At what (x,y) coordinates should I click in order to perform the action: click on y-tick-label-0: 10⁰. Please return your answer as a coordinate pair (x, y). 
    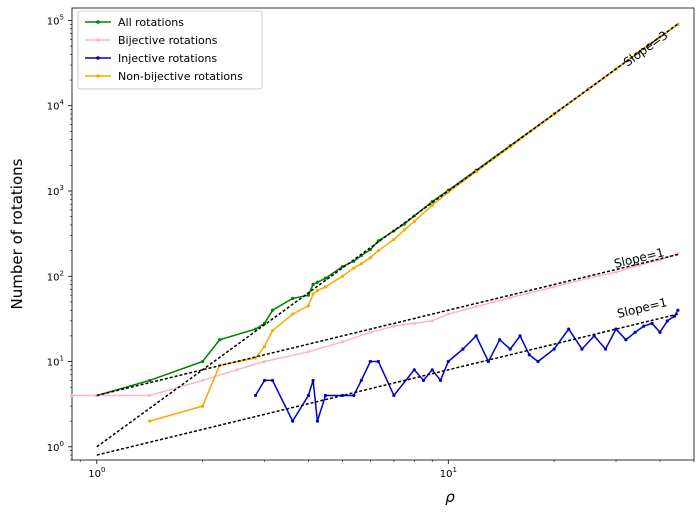
    Looking at the image, I should click on (55, 447).